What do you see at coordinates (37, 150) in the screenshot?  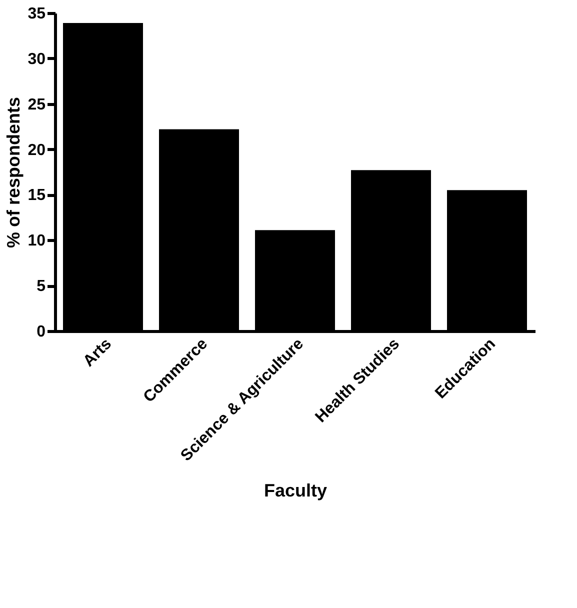 I see `y-tick-label: 20` at bounding box center [37, 150].